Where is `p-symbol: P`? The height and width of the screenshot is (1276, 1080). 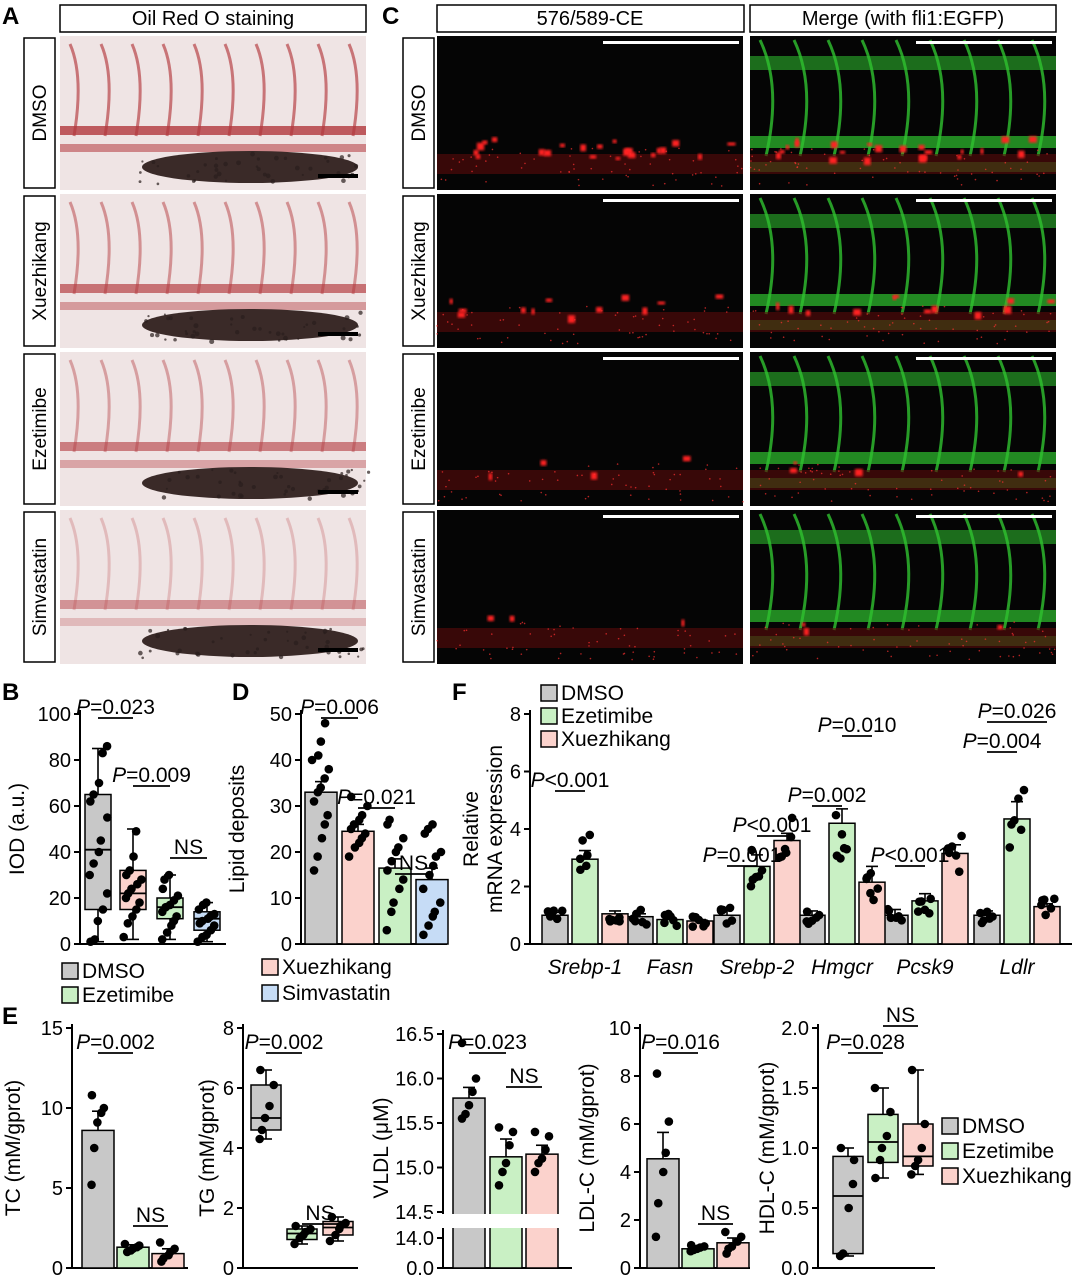 p-symbol: P is located at coordinates (985, 711).